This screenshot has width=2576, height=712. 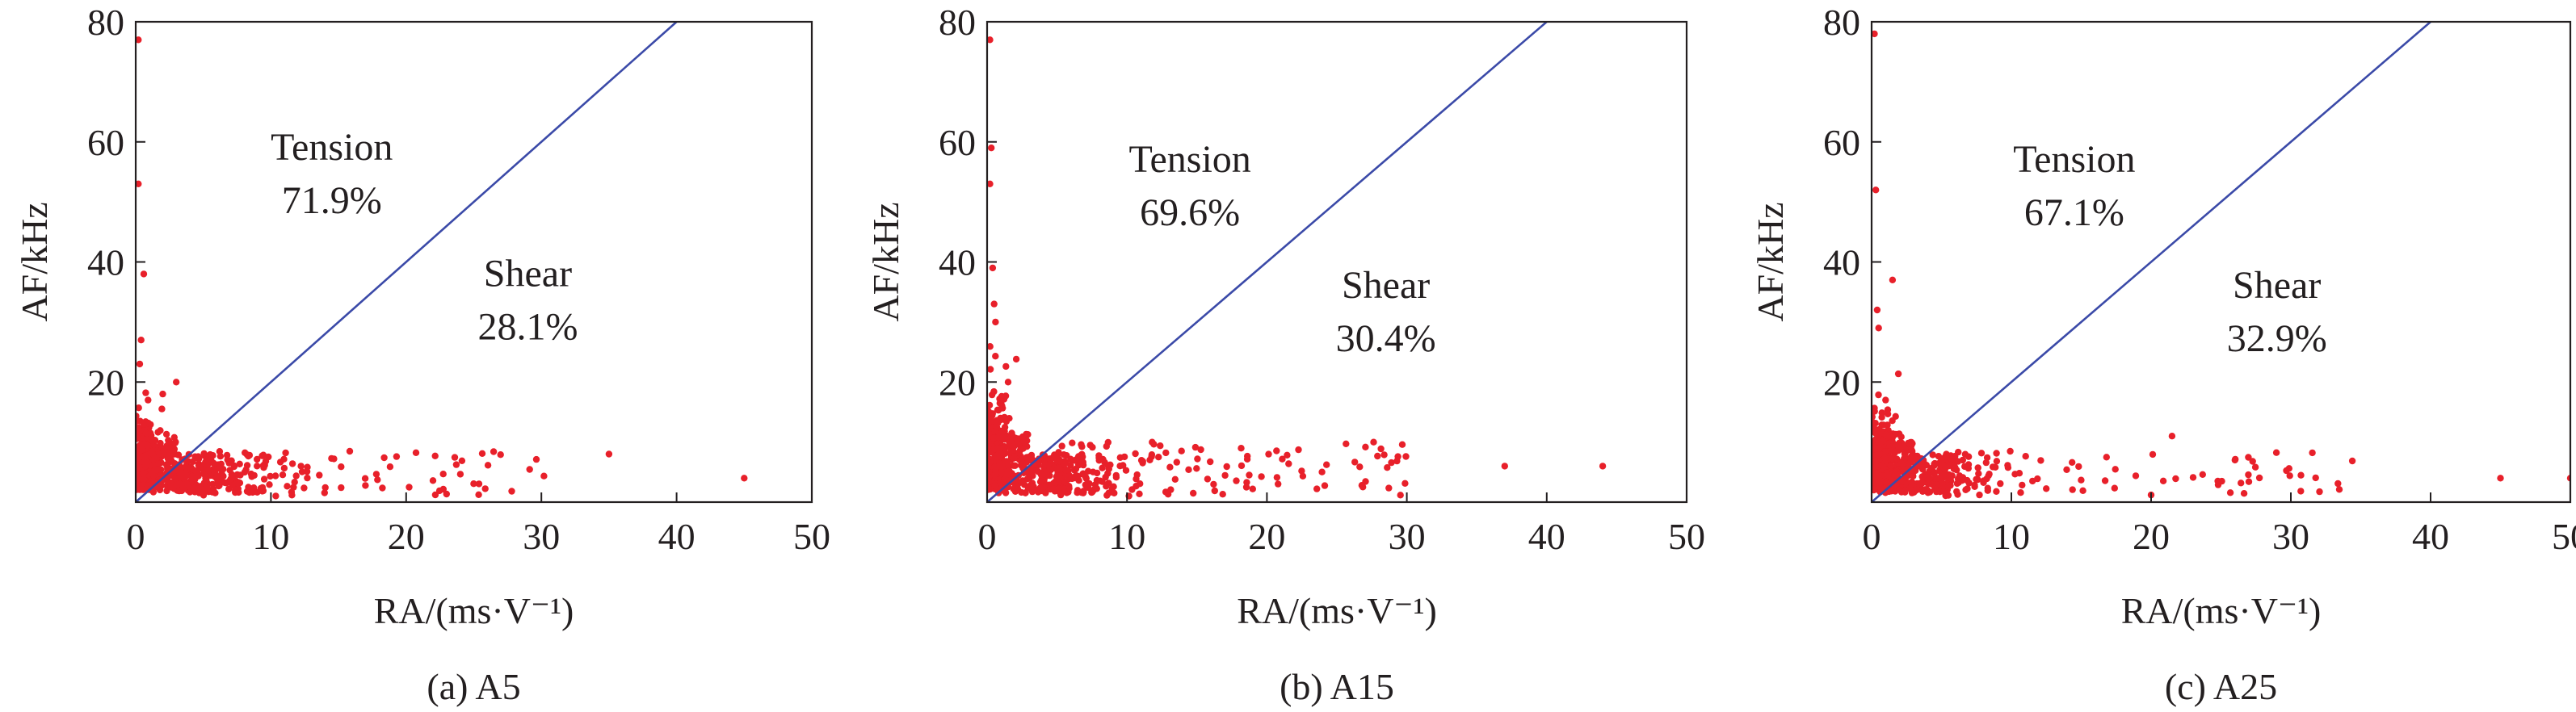 I want to click on boundary-line, so click(x=2151, y=262).